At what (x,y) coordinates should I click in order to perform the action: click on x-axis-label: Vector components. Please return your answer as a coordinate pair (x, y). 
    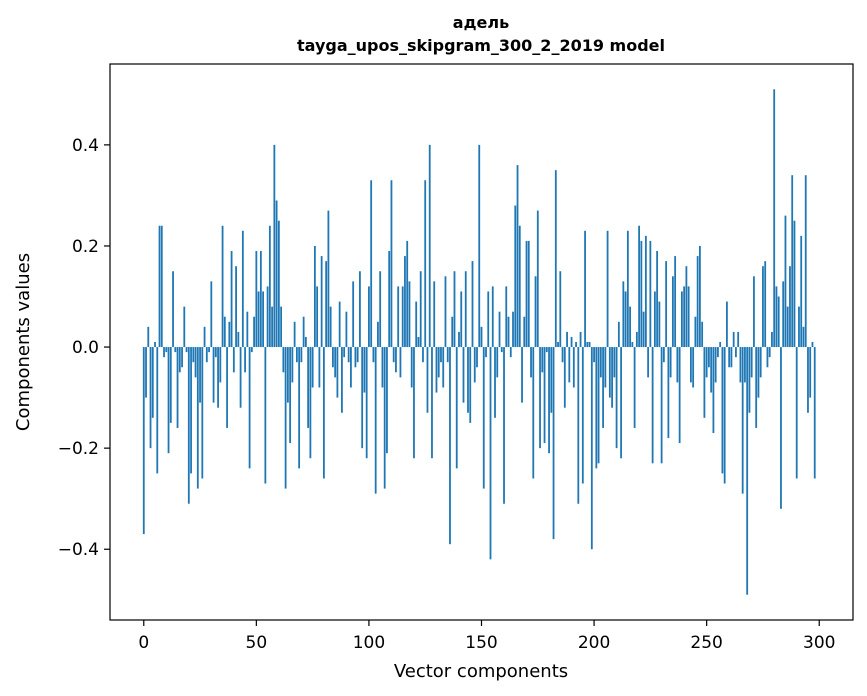
    Looking at the image, I should click on (481, 671).